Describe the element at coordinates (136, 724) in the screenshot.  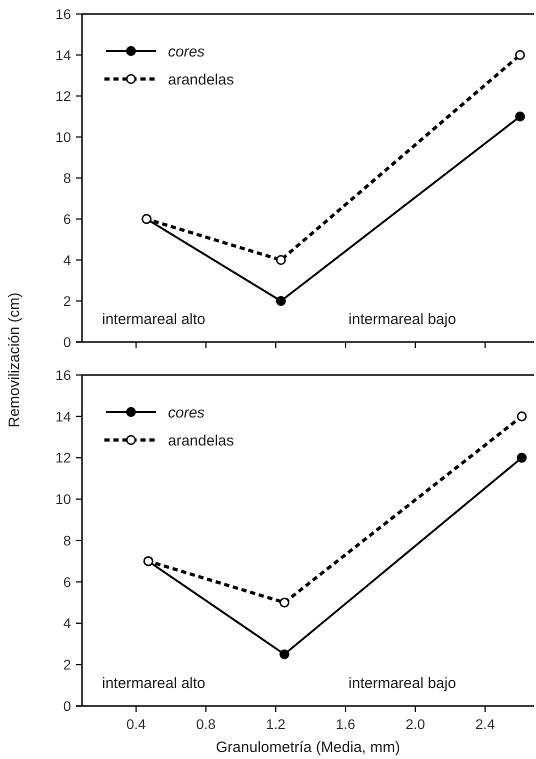
I see `x-tick-label: 0.4` at that location.